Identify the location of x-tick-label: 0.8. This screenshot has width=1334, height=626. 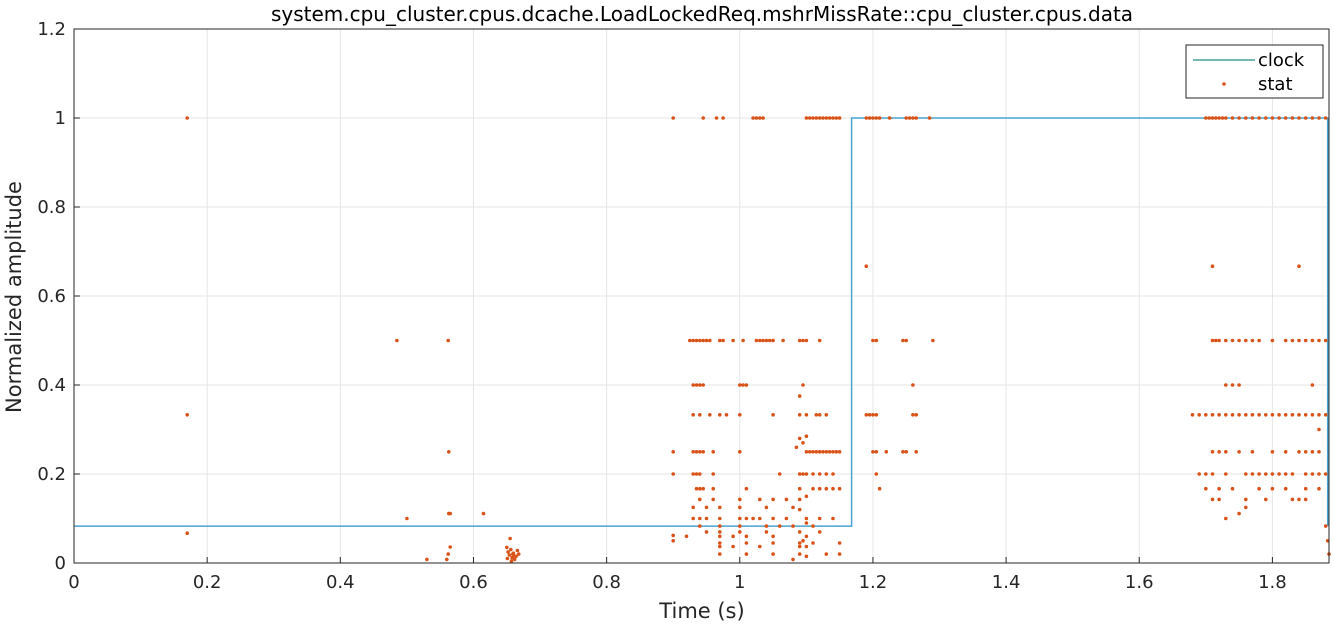
(606, 582).